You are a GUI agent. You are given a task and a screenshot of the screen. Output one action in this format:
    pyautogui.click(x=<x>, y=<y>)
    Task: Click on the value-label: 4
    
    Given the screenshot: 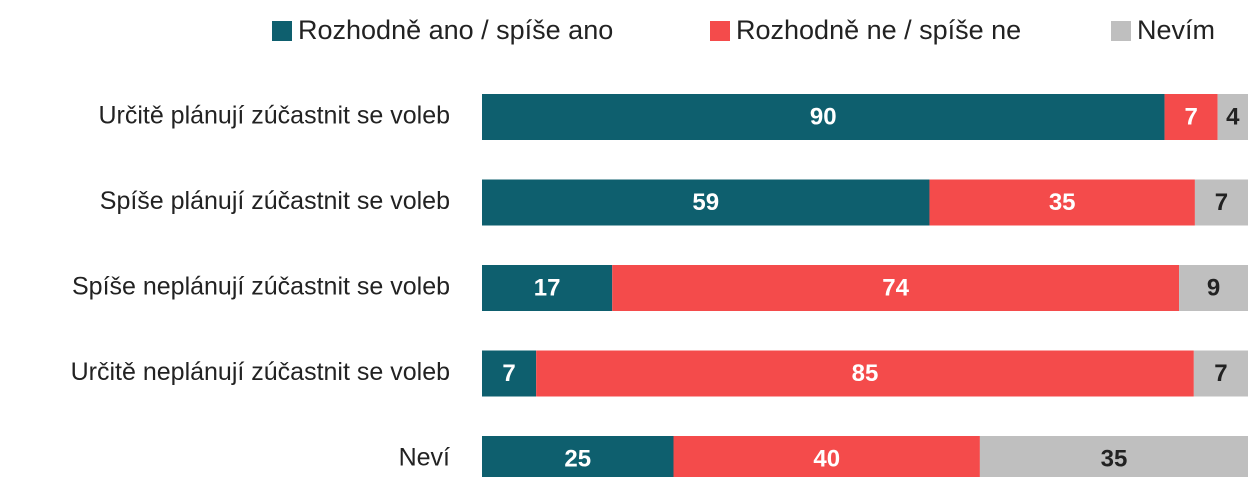 What is the action you would take?
    pyautogui.click(x=1233, y=116)
    